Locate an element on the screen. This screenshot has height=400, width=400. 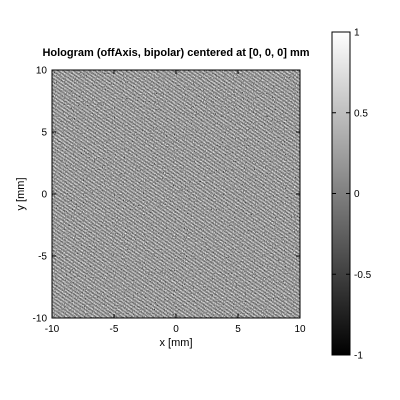
x-tick-label: 5 is located at coordinates (238, 329).